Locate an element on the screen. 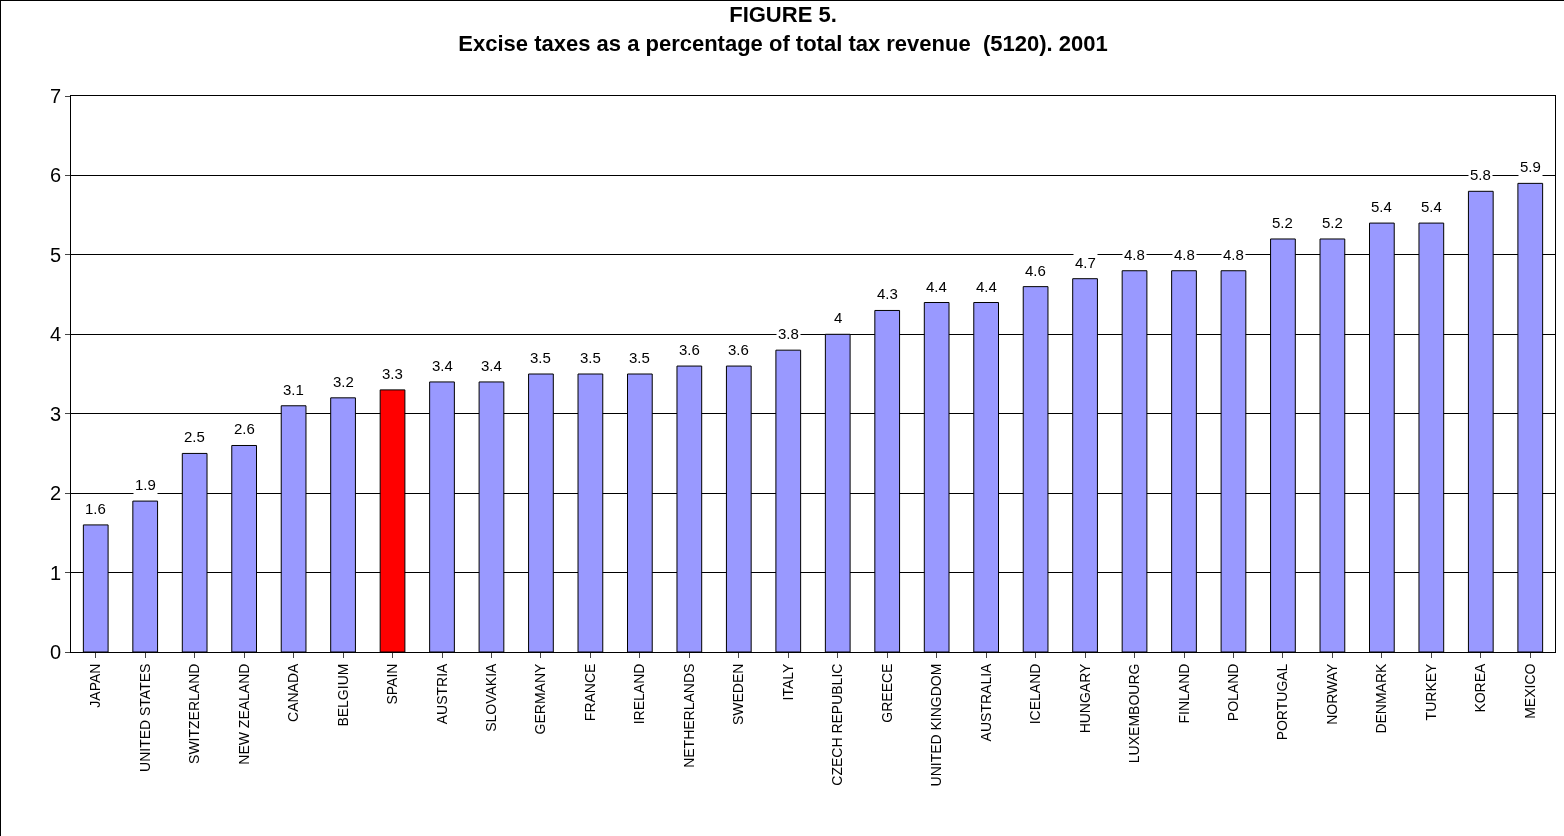 This screenshot has width=1564, height=836. y-tick-label: 7 is located at coordinates (55, 96).